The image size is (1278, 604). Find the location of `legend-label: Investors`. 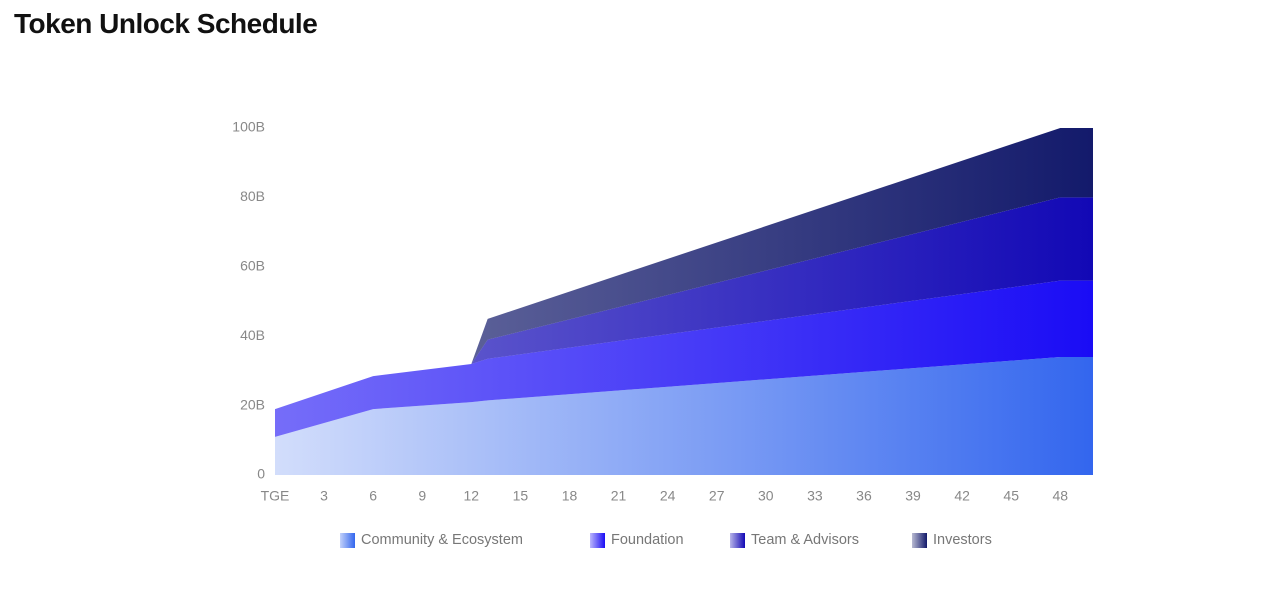

legend-label: Investors is located at coordinates (962, 540).